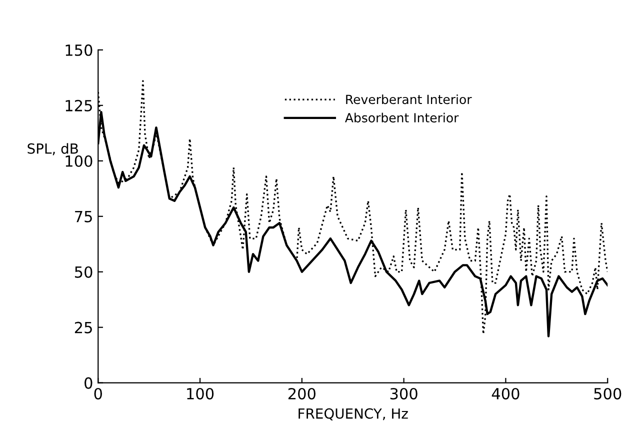 Image resolution: width=629 pixels, height=423 pixels. Describe the element at coordinates (83, 216) in the screenshot. I see `y-tick-label: 75` at that location.